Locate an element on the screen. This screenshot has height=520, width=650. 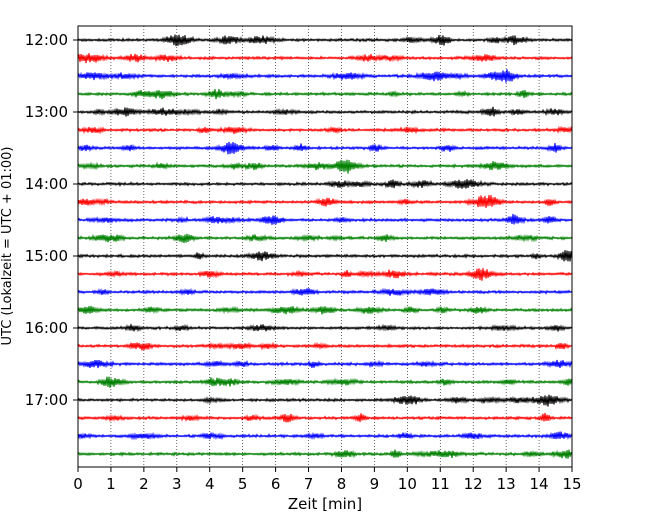
x-axis-ticks: 0 1 2 3 4 5 6 7 8 9 10 11 12 13 14 15 is located at coordinates (327, 480).